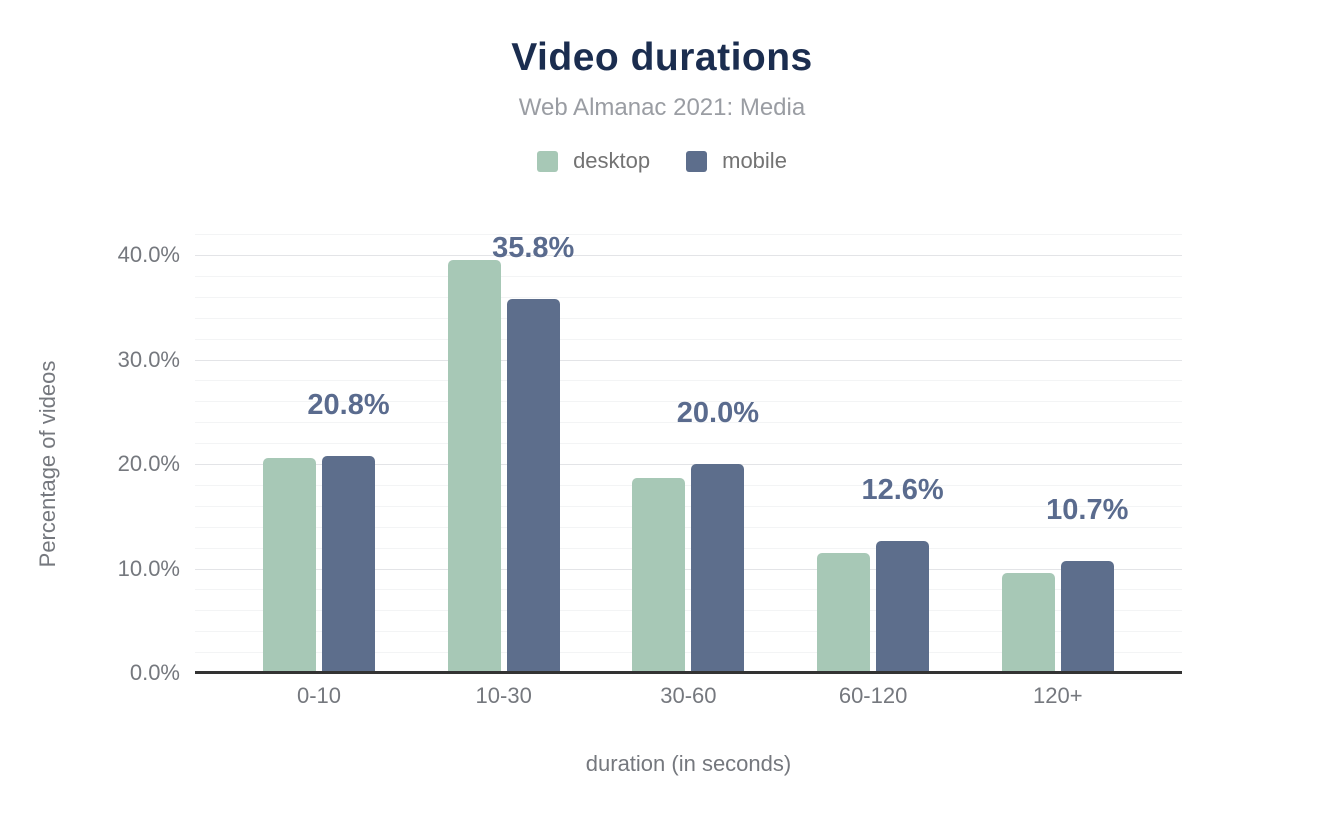 This screenshot has width=1324, height=818. I want to click on legend: desktop mobile, so click(662, 161).